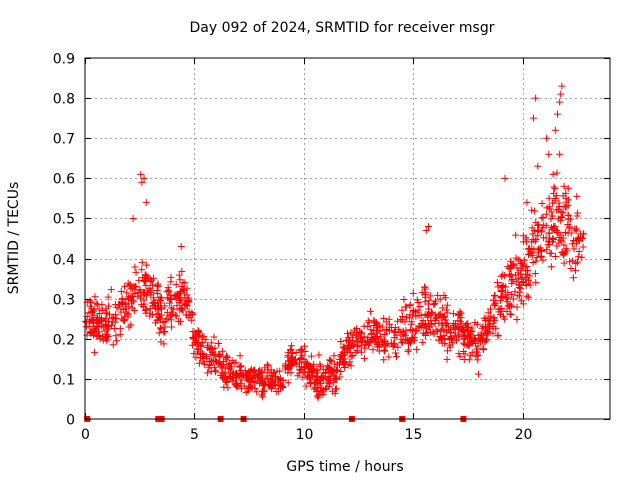 The image size is (640, 480). What do you see at coordinates (64, 220) in the screenshot?
I see `y-tick-label: 0.5` at bounding box center [64, 220].